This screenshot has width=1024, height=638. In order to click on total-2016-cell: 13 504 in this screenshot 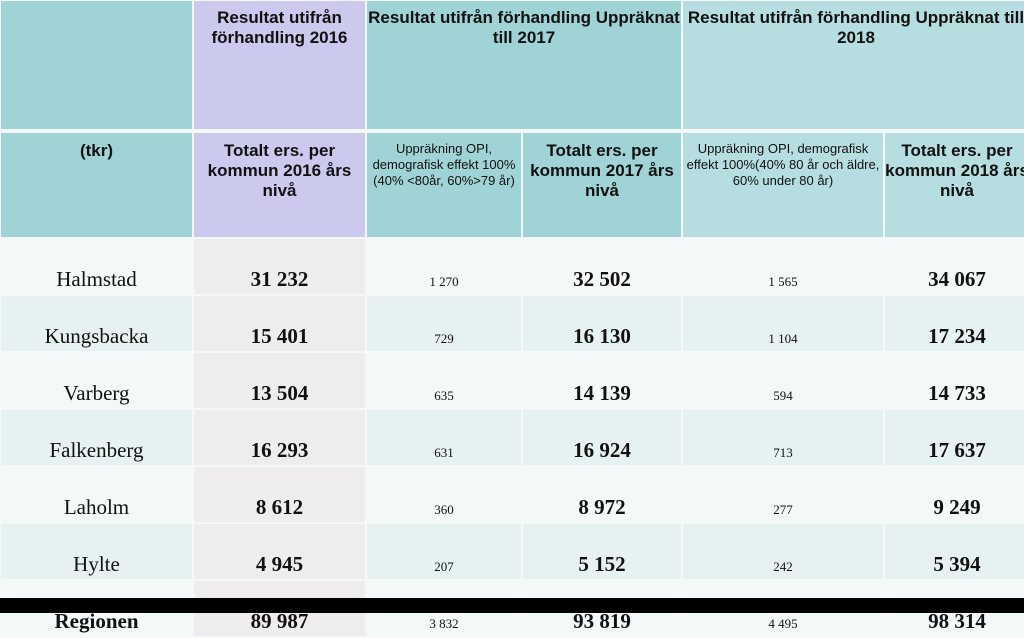, I will do `click(279, 380)`.